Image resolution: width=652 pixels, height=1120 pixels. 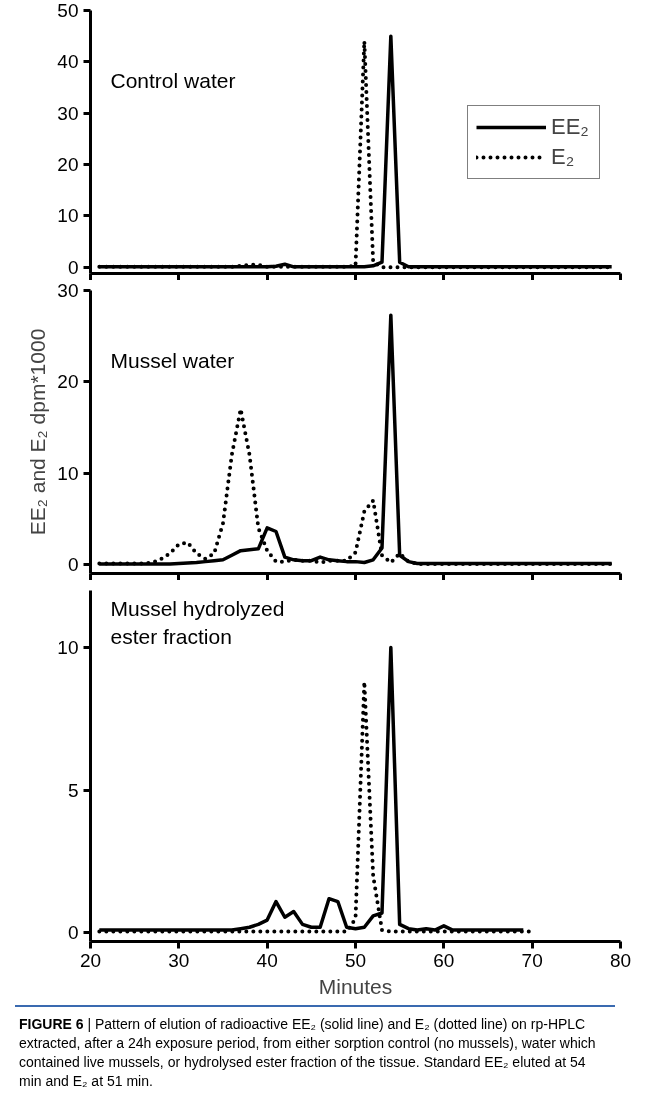 I want to click on text: Mussel hydrolyzed ester fraction, so click(x=197, y=622).